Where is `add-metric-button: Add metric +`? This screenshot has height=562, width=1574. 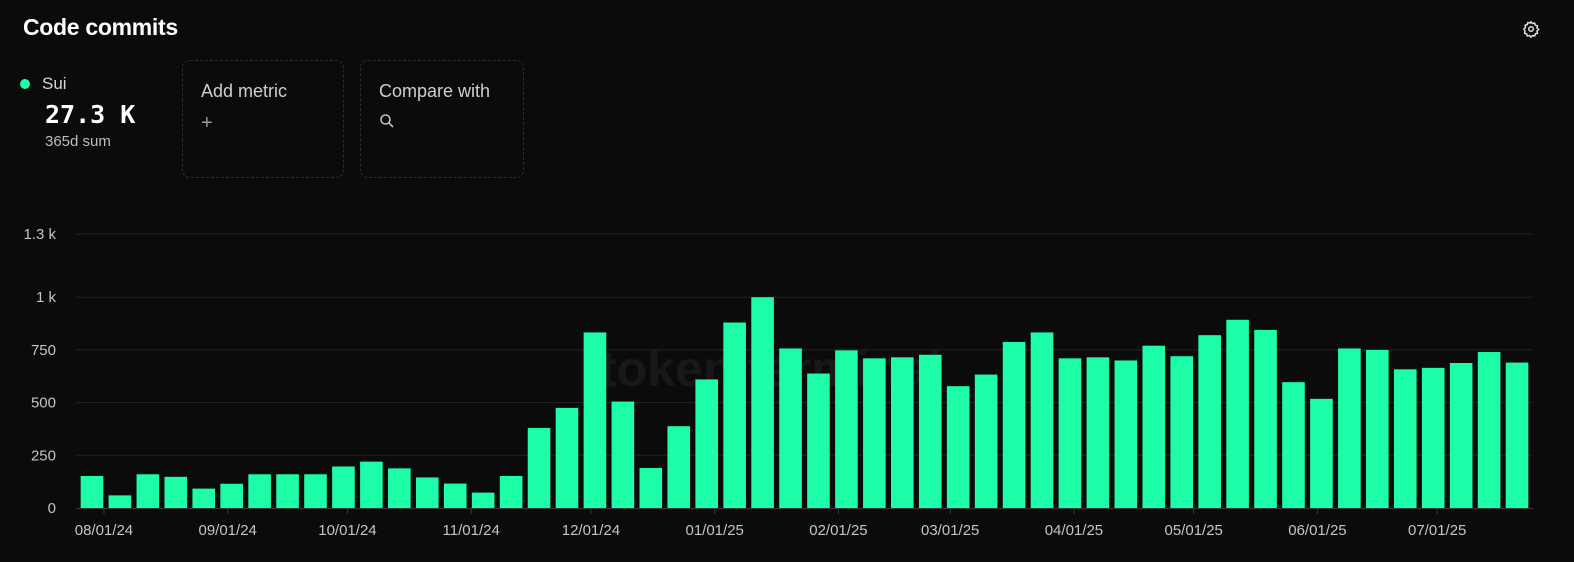
add-metric-button: Add metric + is located at coordinates (263, 119).